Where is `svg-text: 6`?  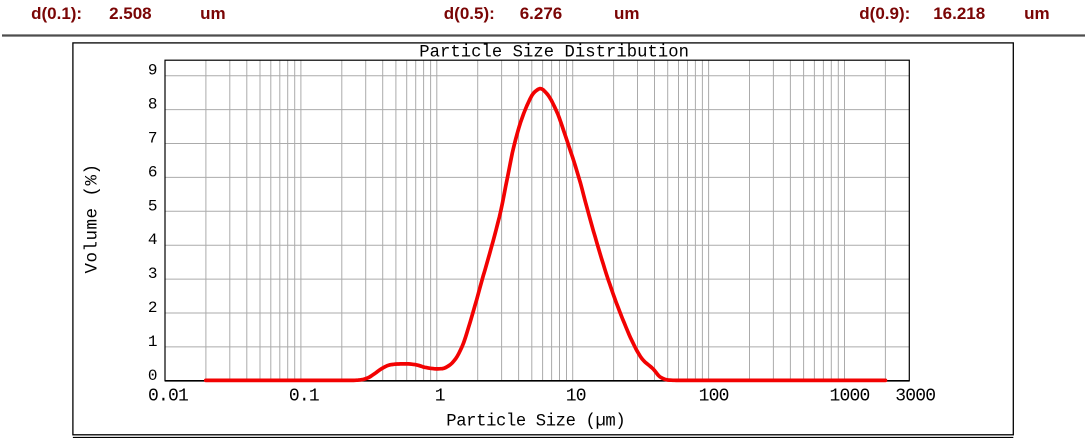 svg-text: 6 is located at coordinates (153, 172).